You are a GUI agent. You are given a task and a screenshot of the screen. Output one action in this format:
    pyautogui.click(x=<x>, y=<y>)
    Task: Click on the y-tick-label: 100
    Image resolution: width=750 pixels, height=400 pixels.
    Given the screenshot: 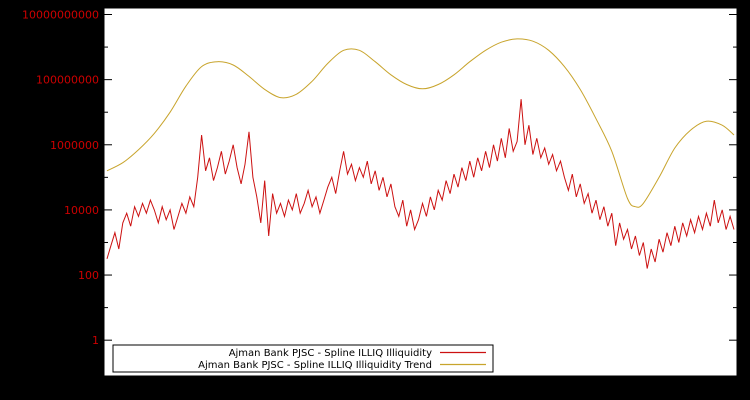 What is the action you would take?
    pyautogui.click(x=88, y=275)
    